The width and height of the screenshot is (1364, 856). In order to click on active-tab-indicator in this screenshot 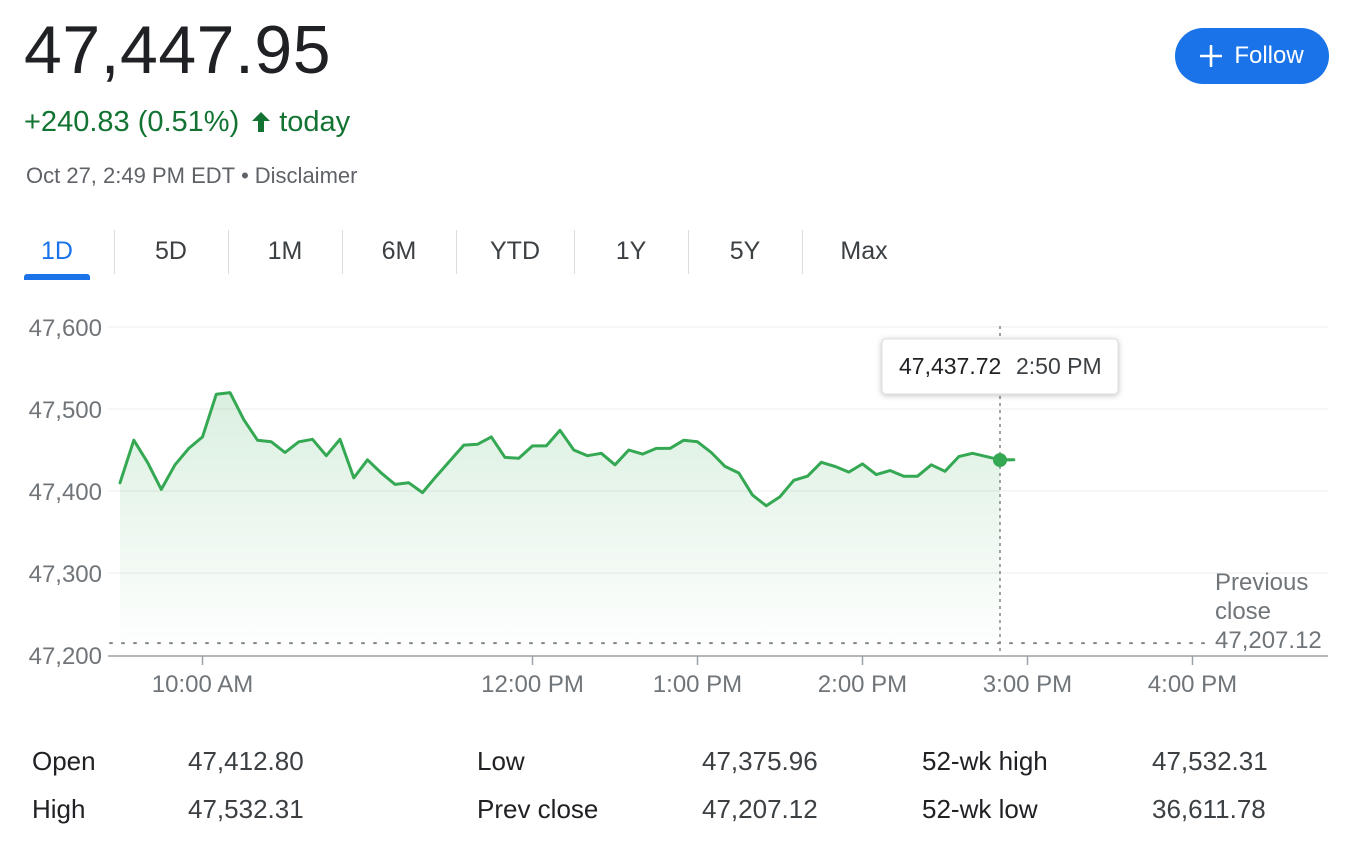, I will do `click(57, 277)`.